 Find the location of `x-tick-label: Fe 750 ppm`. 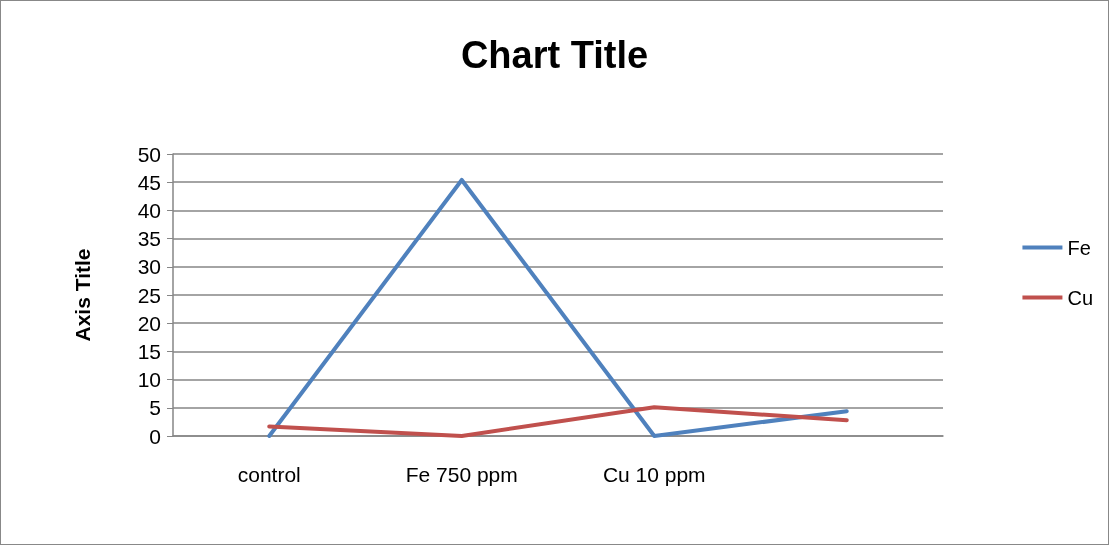

x-tick-label: Fe 750 ppm is located at coordinates (461, 474).